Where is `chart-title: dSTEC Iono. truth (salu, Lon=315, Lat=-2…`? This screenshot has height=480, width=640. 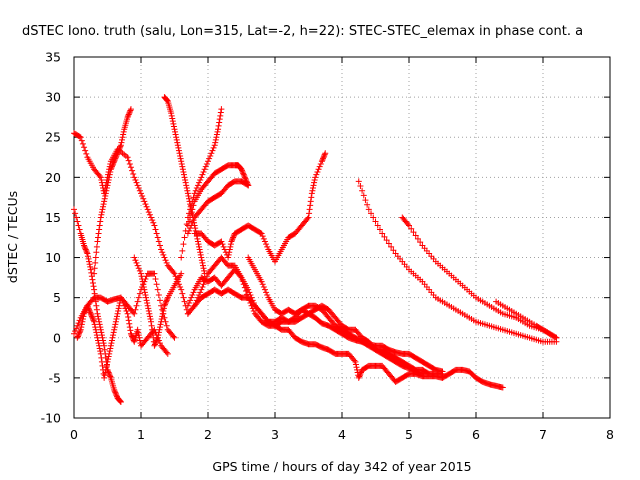
chart-title: dSTEC Iono. truth (salu, Lon=315, Lat=-2… is located at coordinates (302, 31).